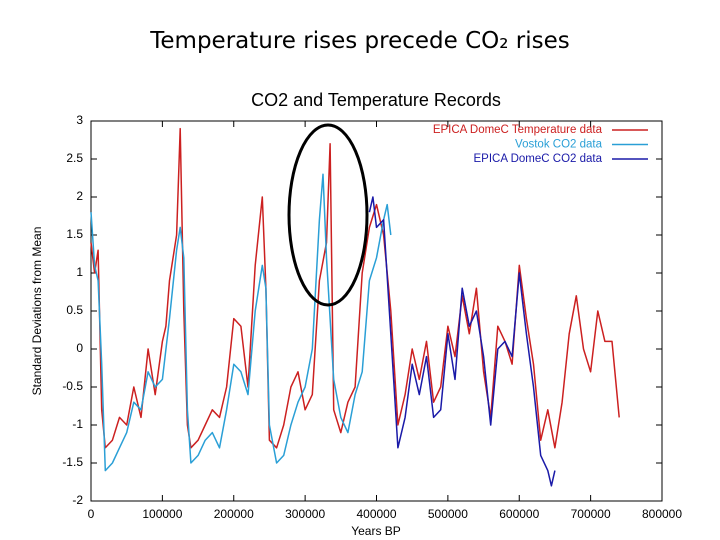  I want to click on x-tick-label: 400000, so click(376, 514).